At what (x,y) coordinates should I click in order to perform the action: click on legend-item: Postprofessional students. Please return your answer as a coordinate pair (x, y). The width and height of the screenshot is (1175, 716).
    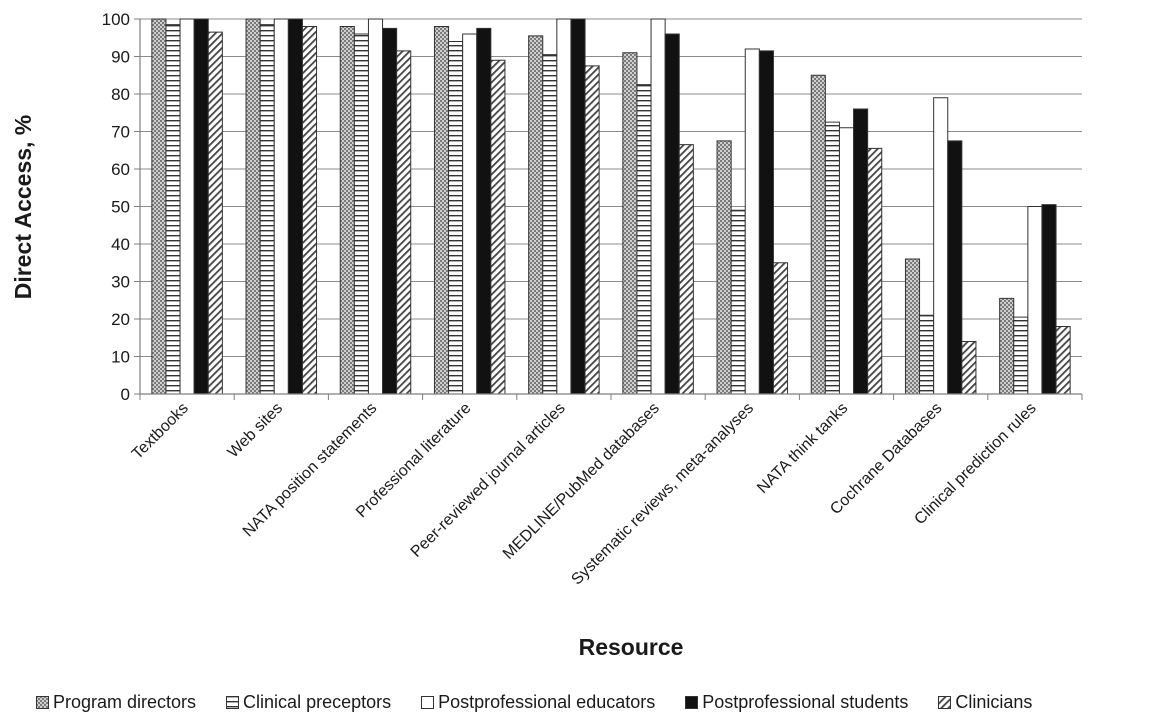
    Looking at the image, I should click on (796, 702).